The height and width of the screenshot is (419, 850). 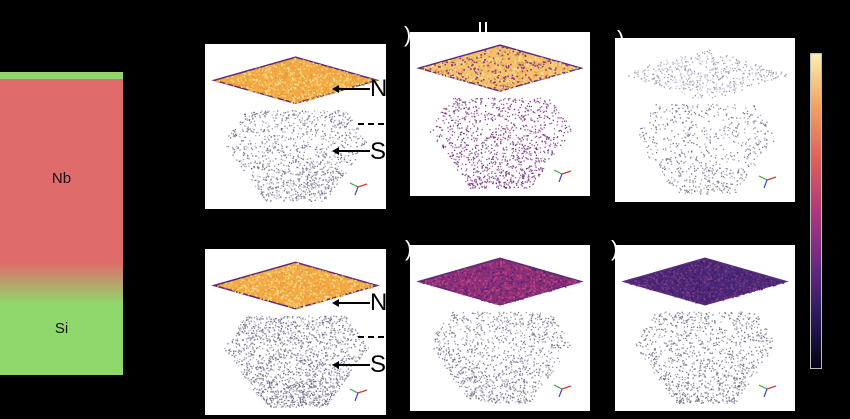 What do you see at coordinates (351, 89) in the screenshot?
I see `arrow-n-r1` at bounding box center [351, 89].